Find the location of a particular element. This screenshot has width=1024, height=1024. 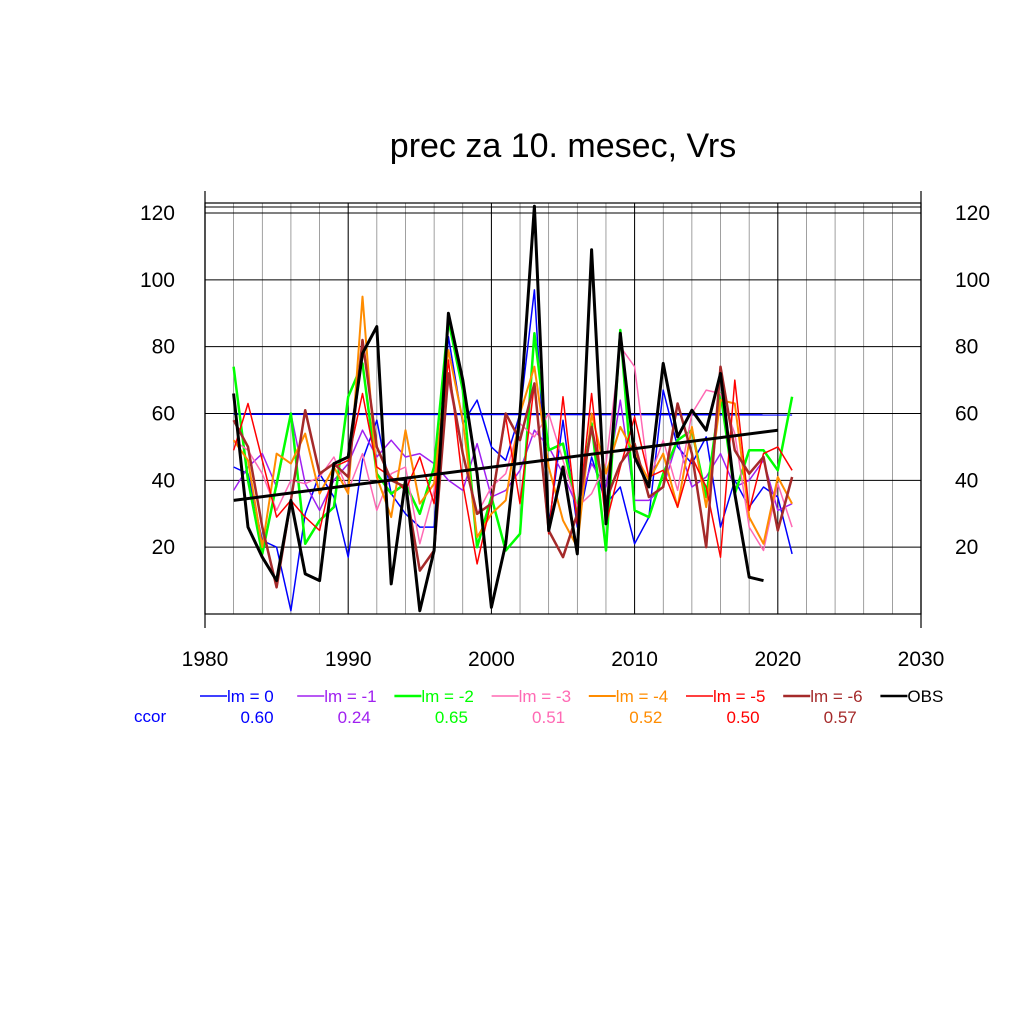

y-tick-label-right: 80 is located at coordinates (966, 347).